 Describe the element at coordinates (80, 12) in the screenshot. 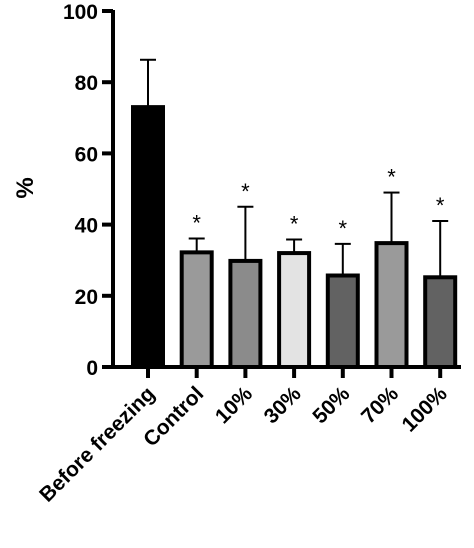

I see `y-tick-label: 100` at that location.